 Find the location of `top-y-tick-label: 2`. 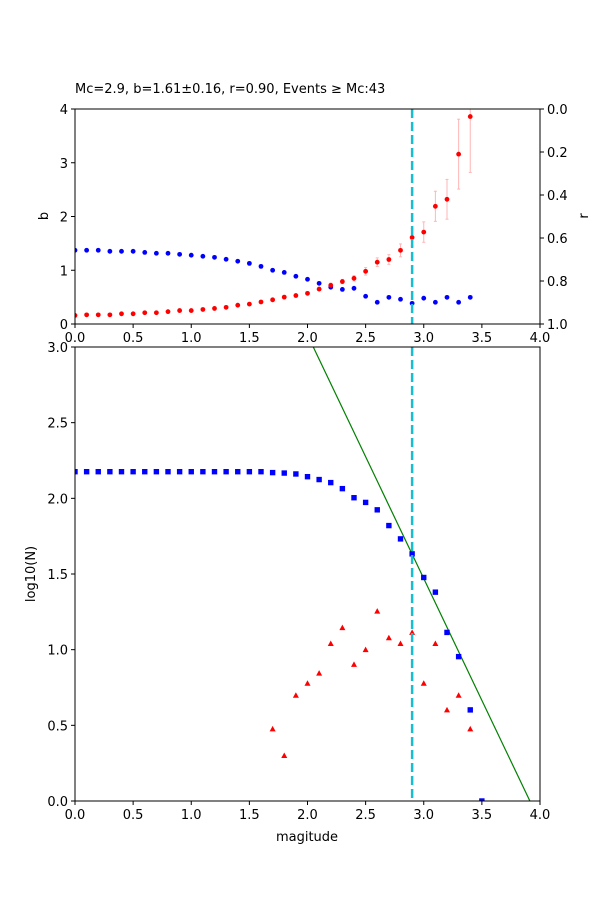

top-y-tick-label: 2 is located at coordinates (64, 218).